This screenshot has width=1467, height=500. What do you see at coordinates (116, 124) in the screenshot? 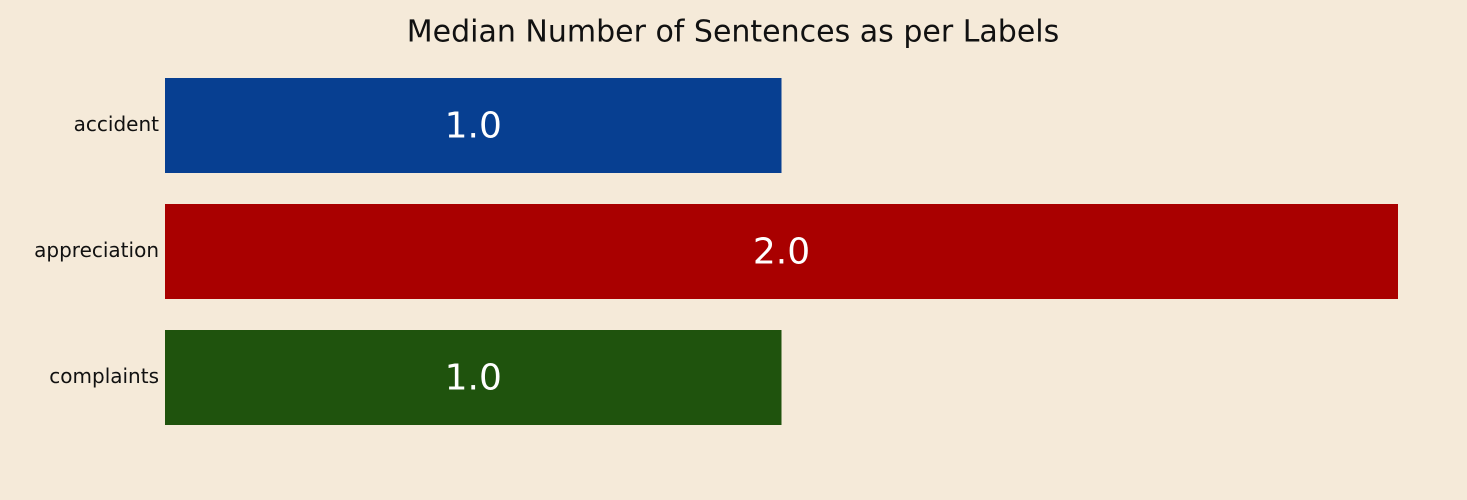
I see `category-label-accident: accident` at bounding box center [116, 124].